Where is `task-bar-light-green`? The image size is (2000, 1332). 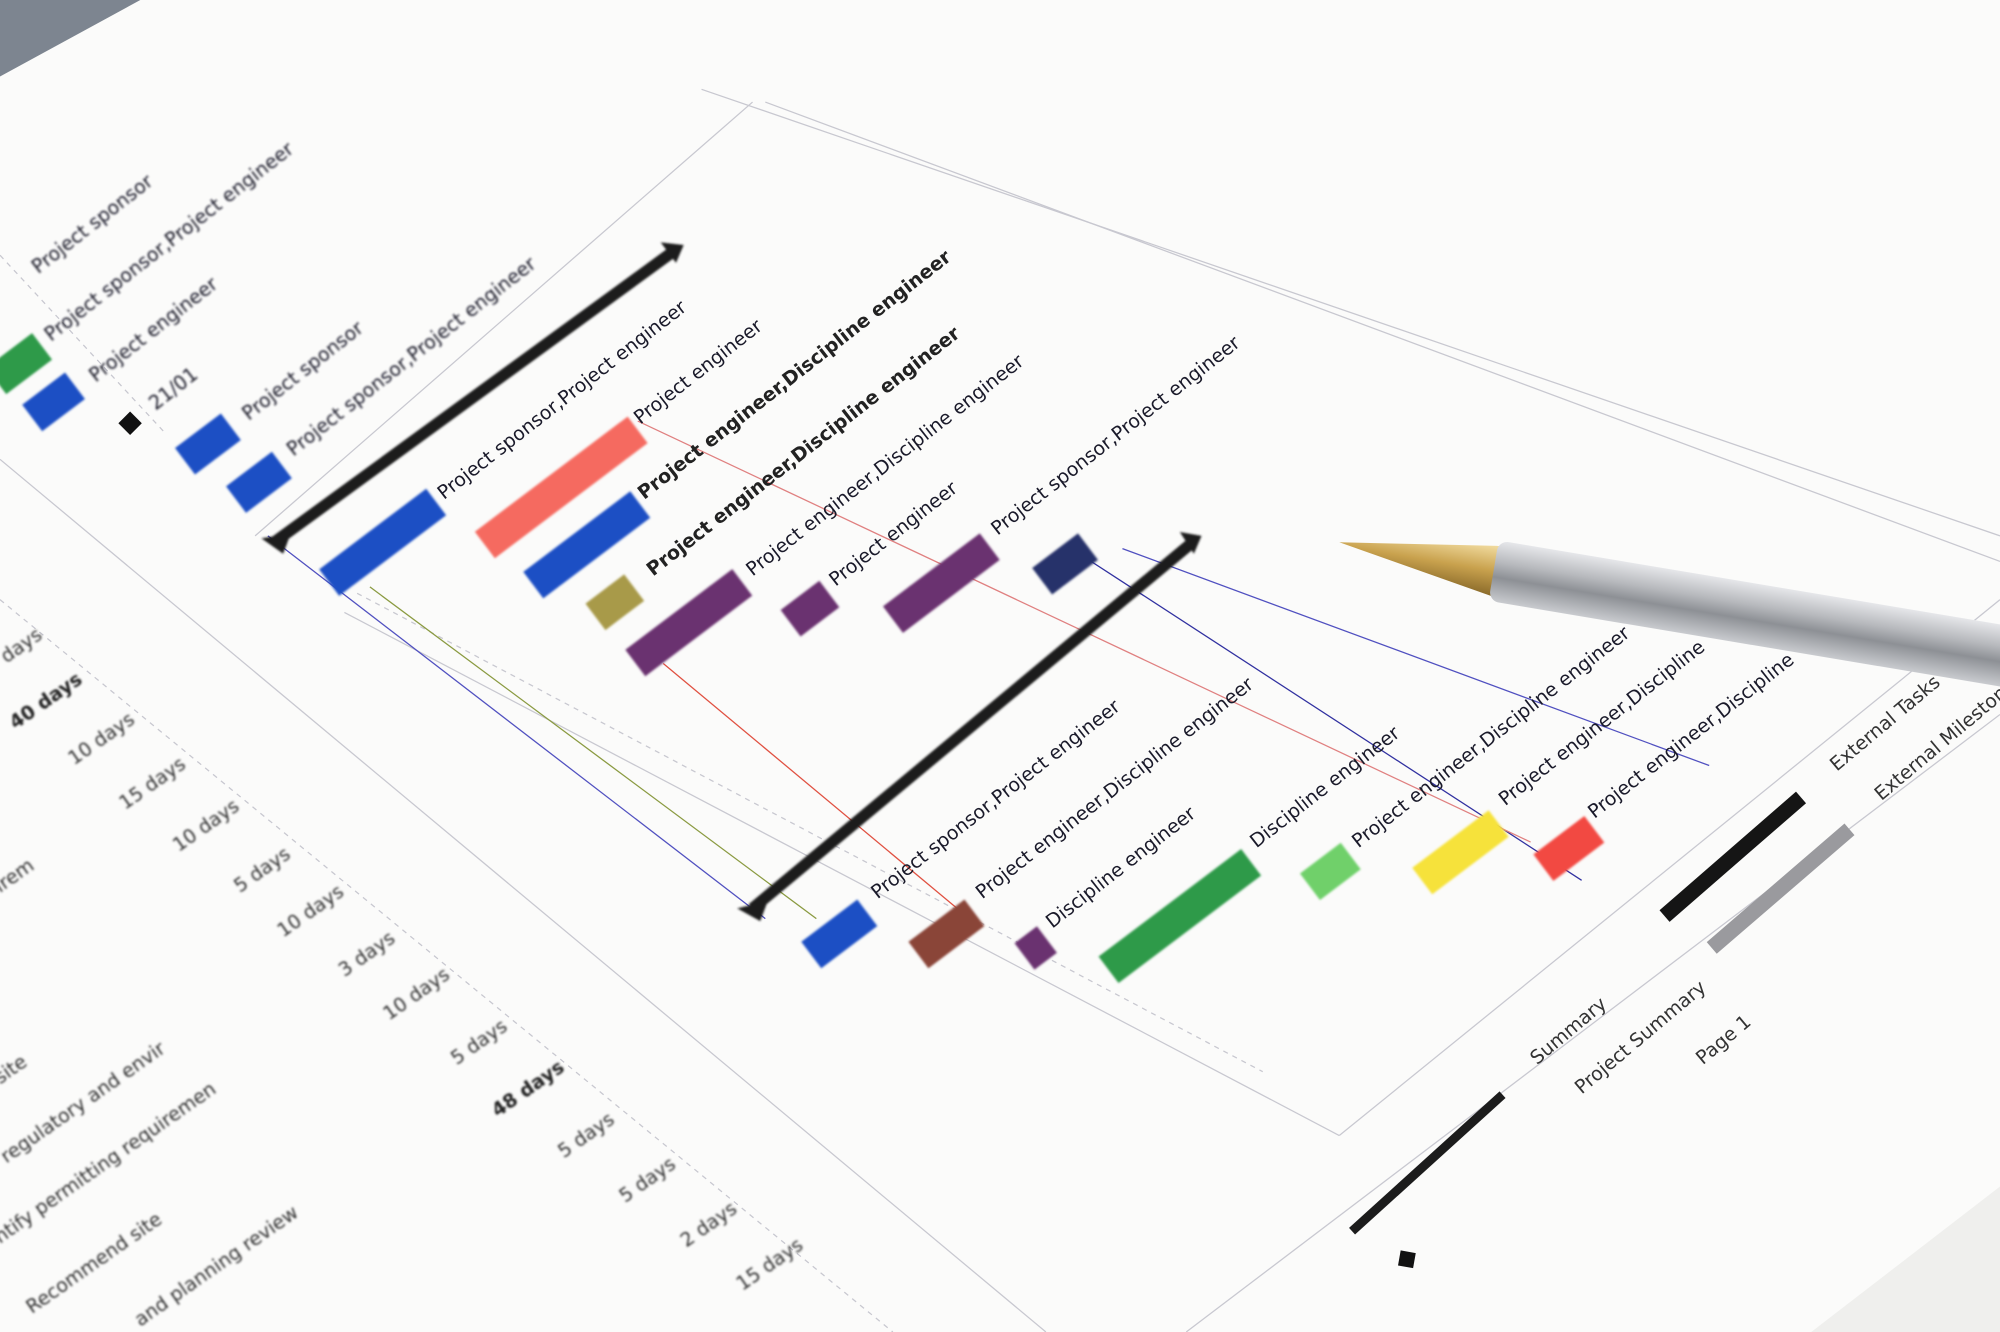
task-bar-light-green is located at coordinates (1330, 871).